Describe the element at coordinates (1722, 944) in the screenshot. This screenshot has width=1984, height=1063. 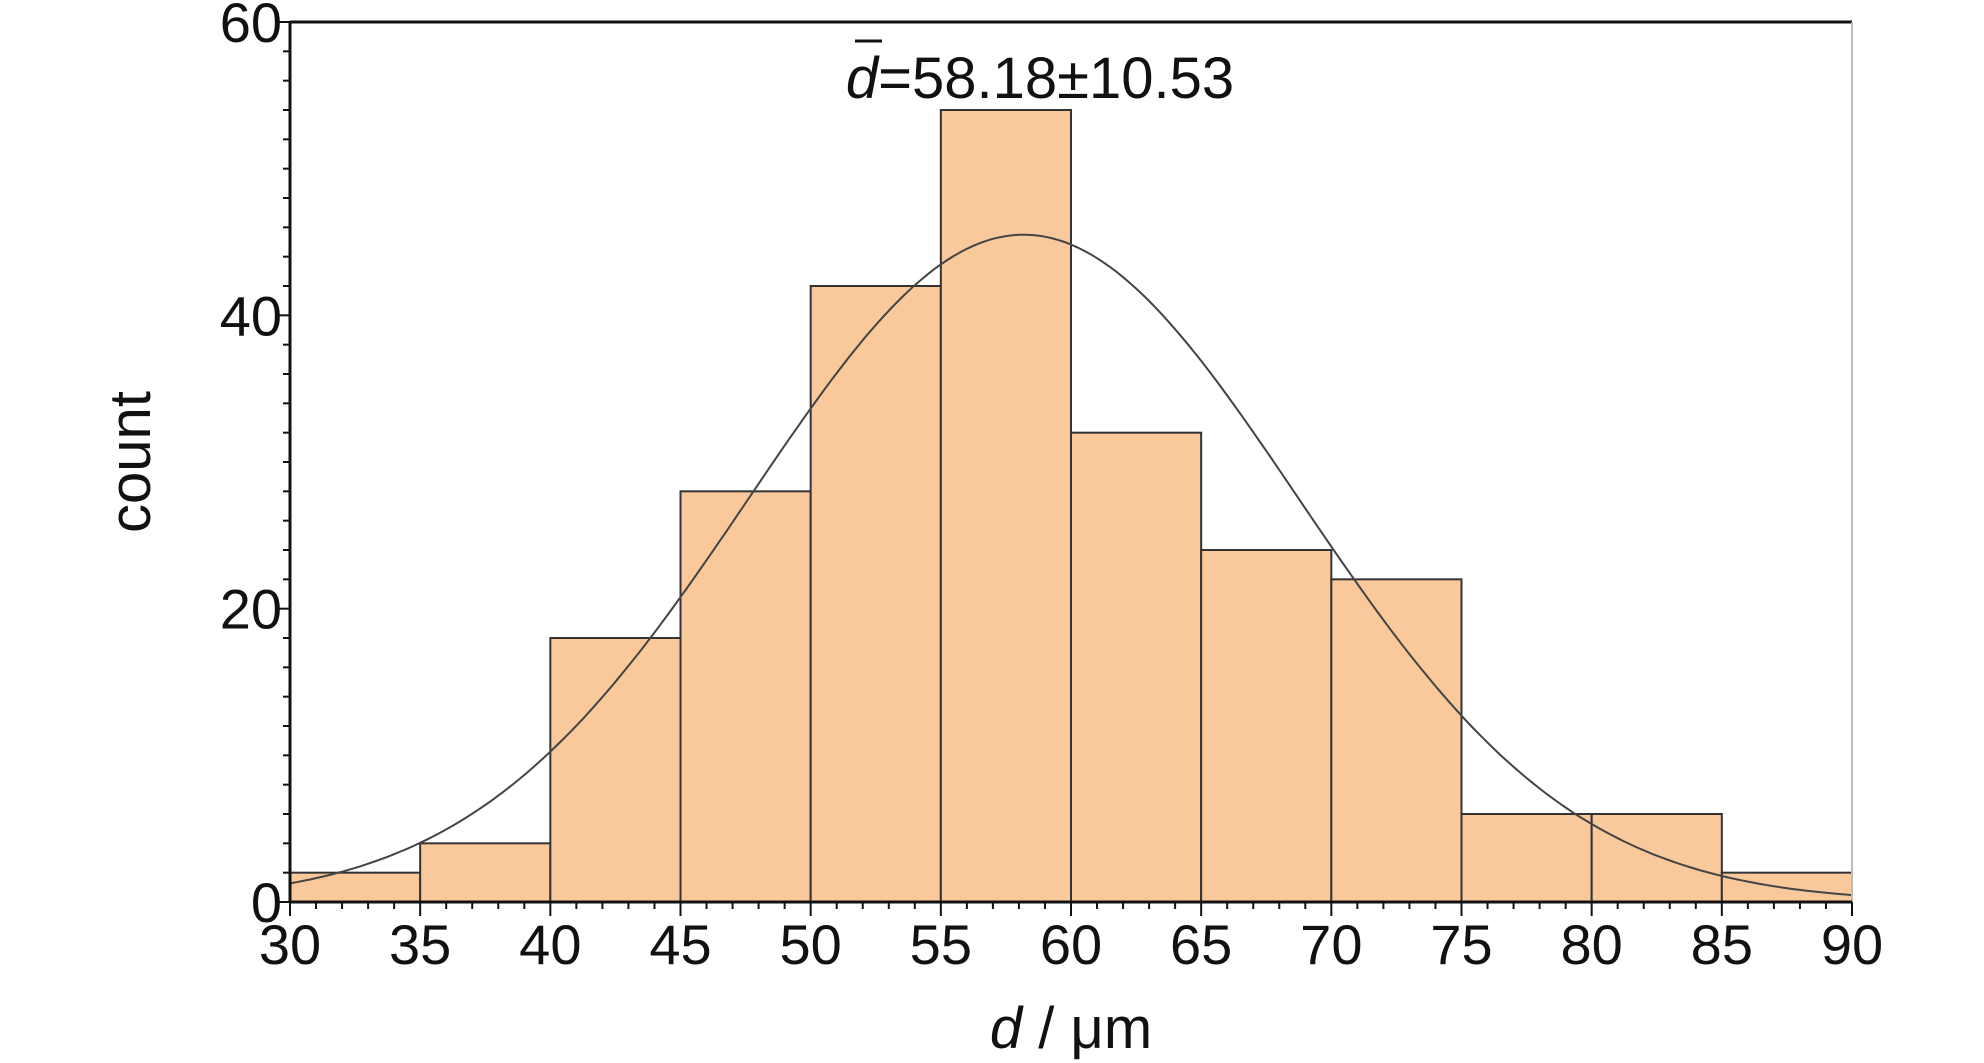
I see `x-tick-label: 85` at that location.